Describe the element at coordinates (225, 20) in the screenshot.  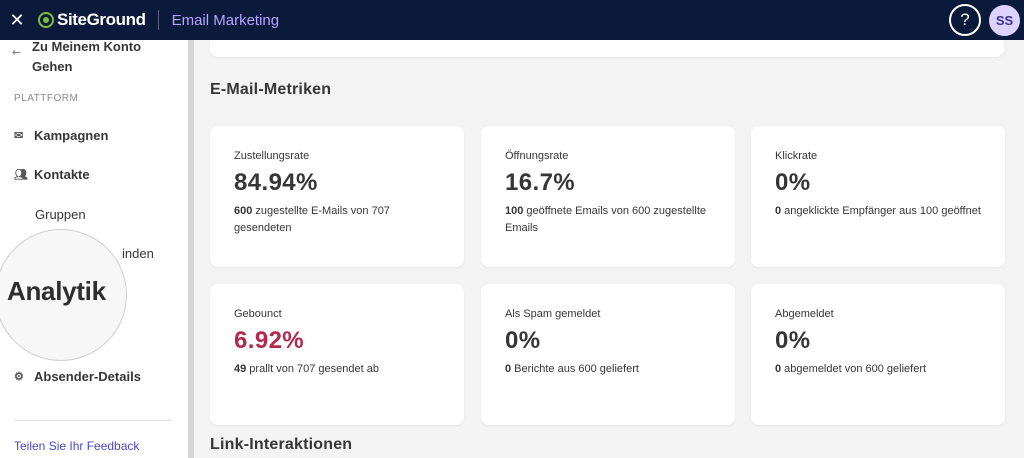
I see `product-name: Email Marketing` at that location.